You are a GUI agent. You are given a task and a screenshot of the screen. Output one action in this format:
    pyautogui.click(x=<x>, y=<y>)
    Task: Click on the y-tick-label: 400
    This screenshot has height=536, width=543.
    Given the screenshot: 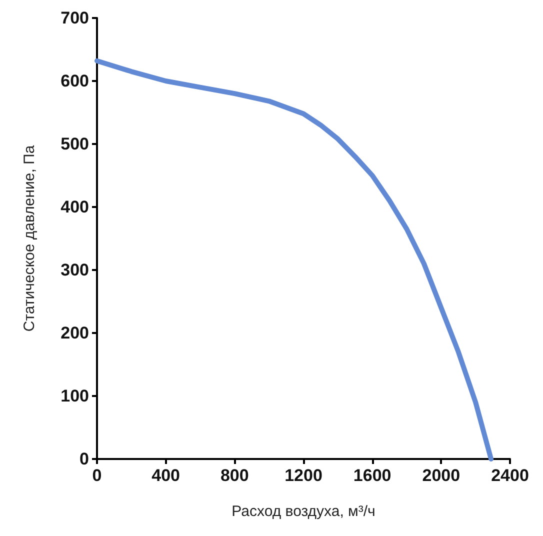 What is the action you would take?
    pyautogui.click(x=74, y=207)
    